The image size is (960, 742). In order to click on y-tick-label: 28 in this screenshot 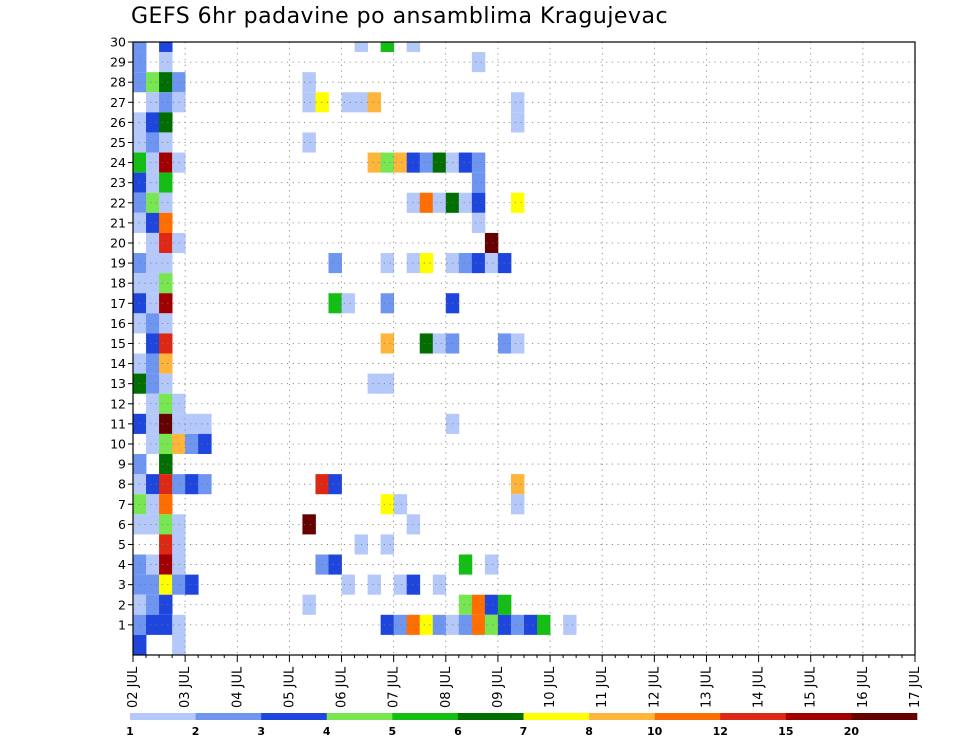, I will do `click(118, 82)`.